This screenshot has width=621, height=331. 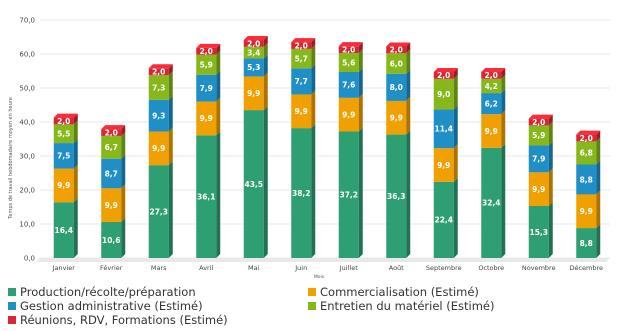 I want to click on data-label: 5,5, so click(x=63, y=134).